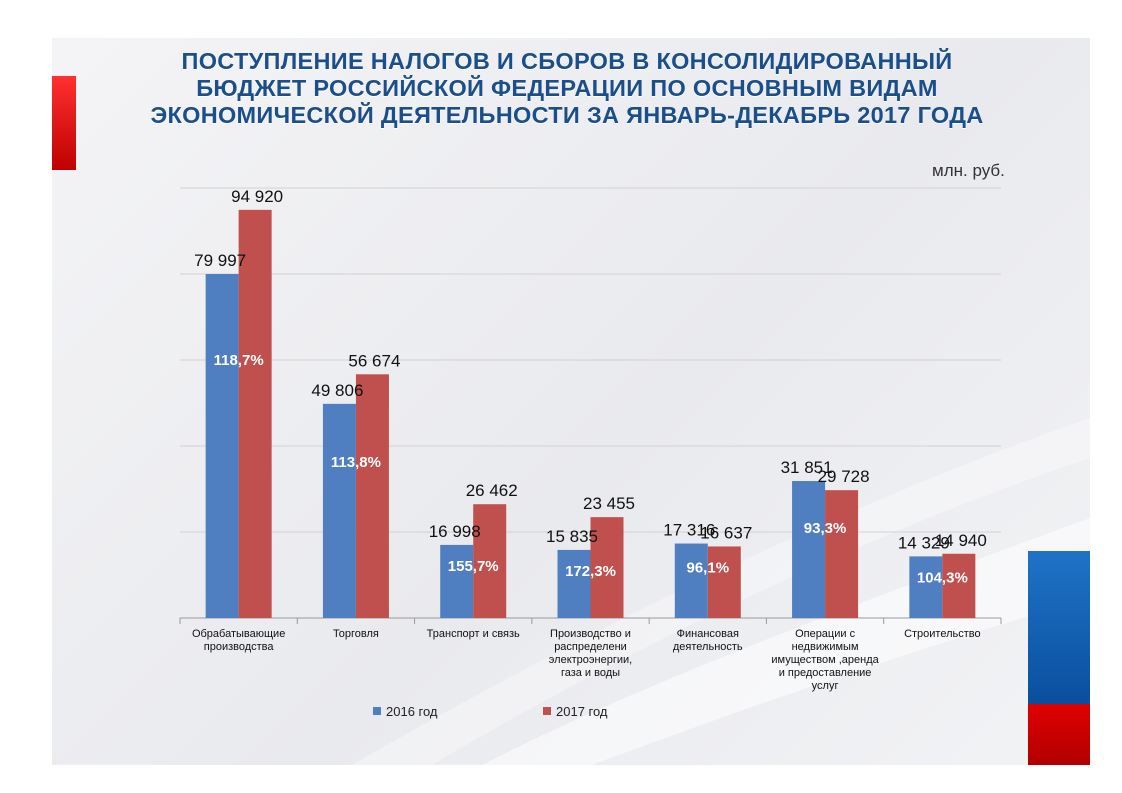 The width and height of the screenshot is (1122, 793). What do you see at coordinates (708, 567) in the screenshot?
I see `growth-label: 96,1%` at bounding box center [708, 567].